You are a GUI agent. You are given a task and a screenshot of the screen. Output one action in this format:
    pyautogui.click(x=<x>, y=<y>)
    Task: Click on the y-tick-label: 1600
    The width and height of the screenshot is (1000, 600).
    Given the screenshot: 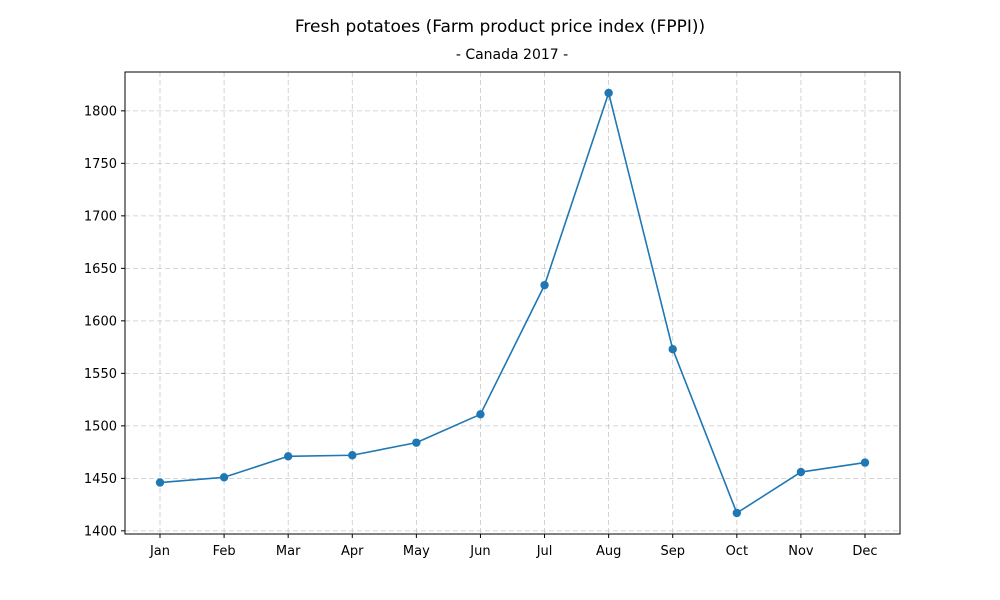 What is the action you would take?
    pyautogui.click(x=100, y=321)
    